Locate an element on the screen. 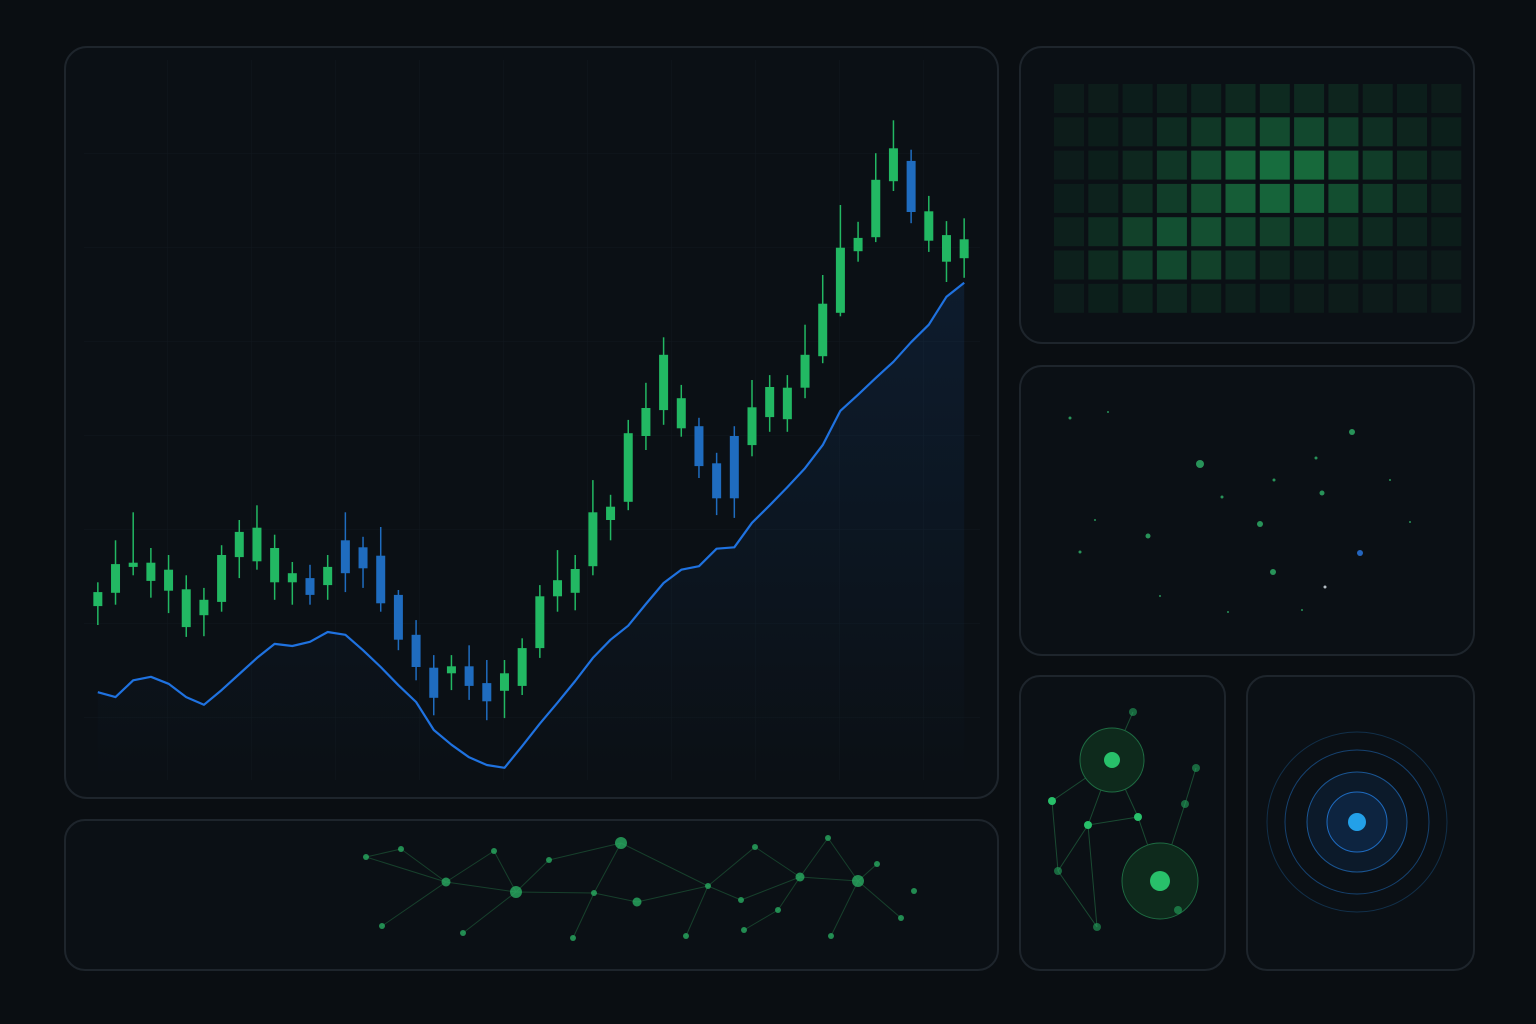  decorations is located at coordinates (1357, 822).